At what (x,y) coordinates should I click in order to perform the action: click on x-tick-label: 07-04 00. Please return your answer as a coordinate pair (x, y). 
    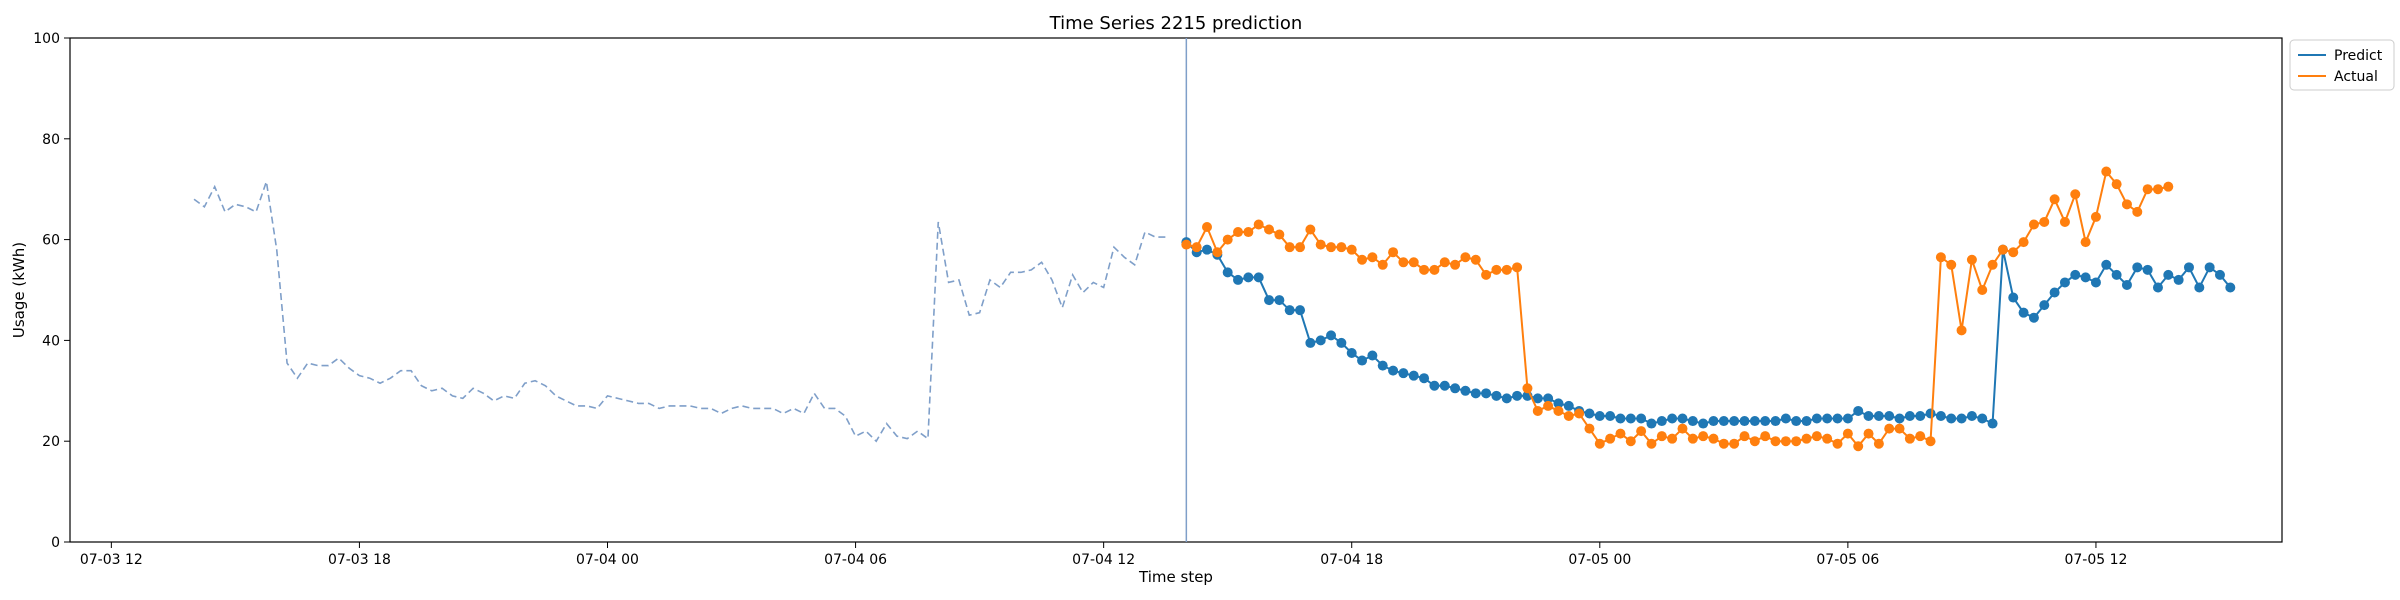
    Looking at the image, I should click on (607, 560).